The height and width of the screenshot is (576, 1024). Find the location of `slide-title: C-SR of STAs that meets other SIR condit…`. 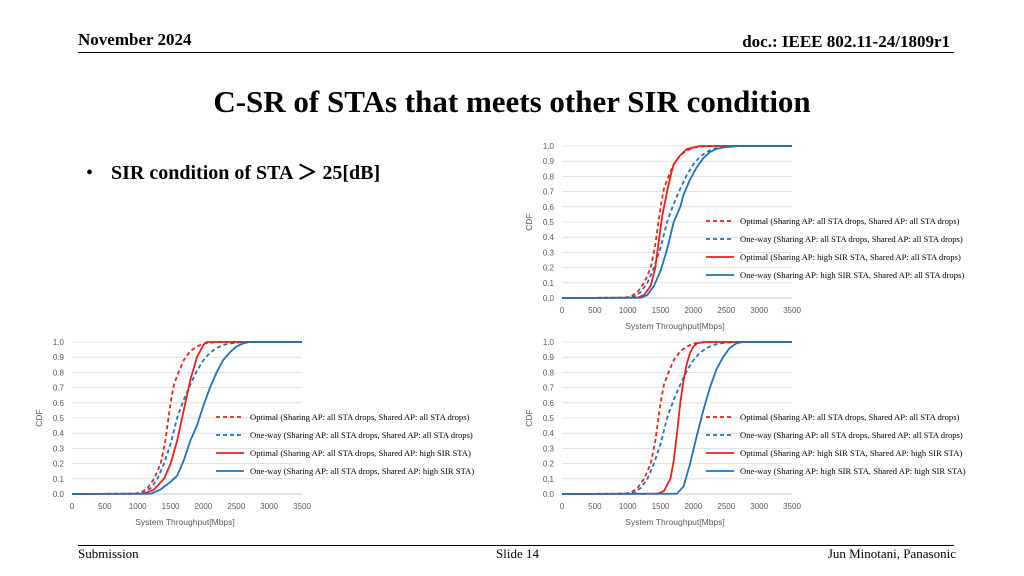

slide-title: C-SR of STAs that meets other SIR condit… is located at coordinates (512, 101).